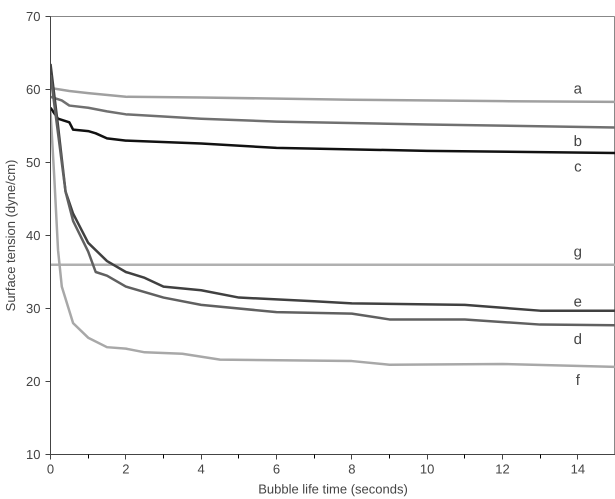 The width and height of the screenshot is (615, 499). I want to click on x-tick-label: 8, so click(352, 469).